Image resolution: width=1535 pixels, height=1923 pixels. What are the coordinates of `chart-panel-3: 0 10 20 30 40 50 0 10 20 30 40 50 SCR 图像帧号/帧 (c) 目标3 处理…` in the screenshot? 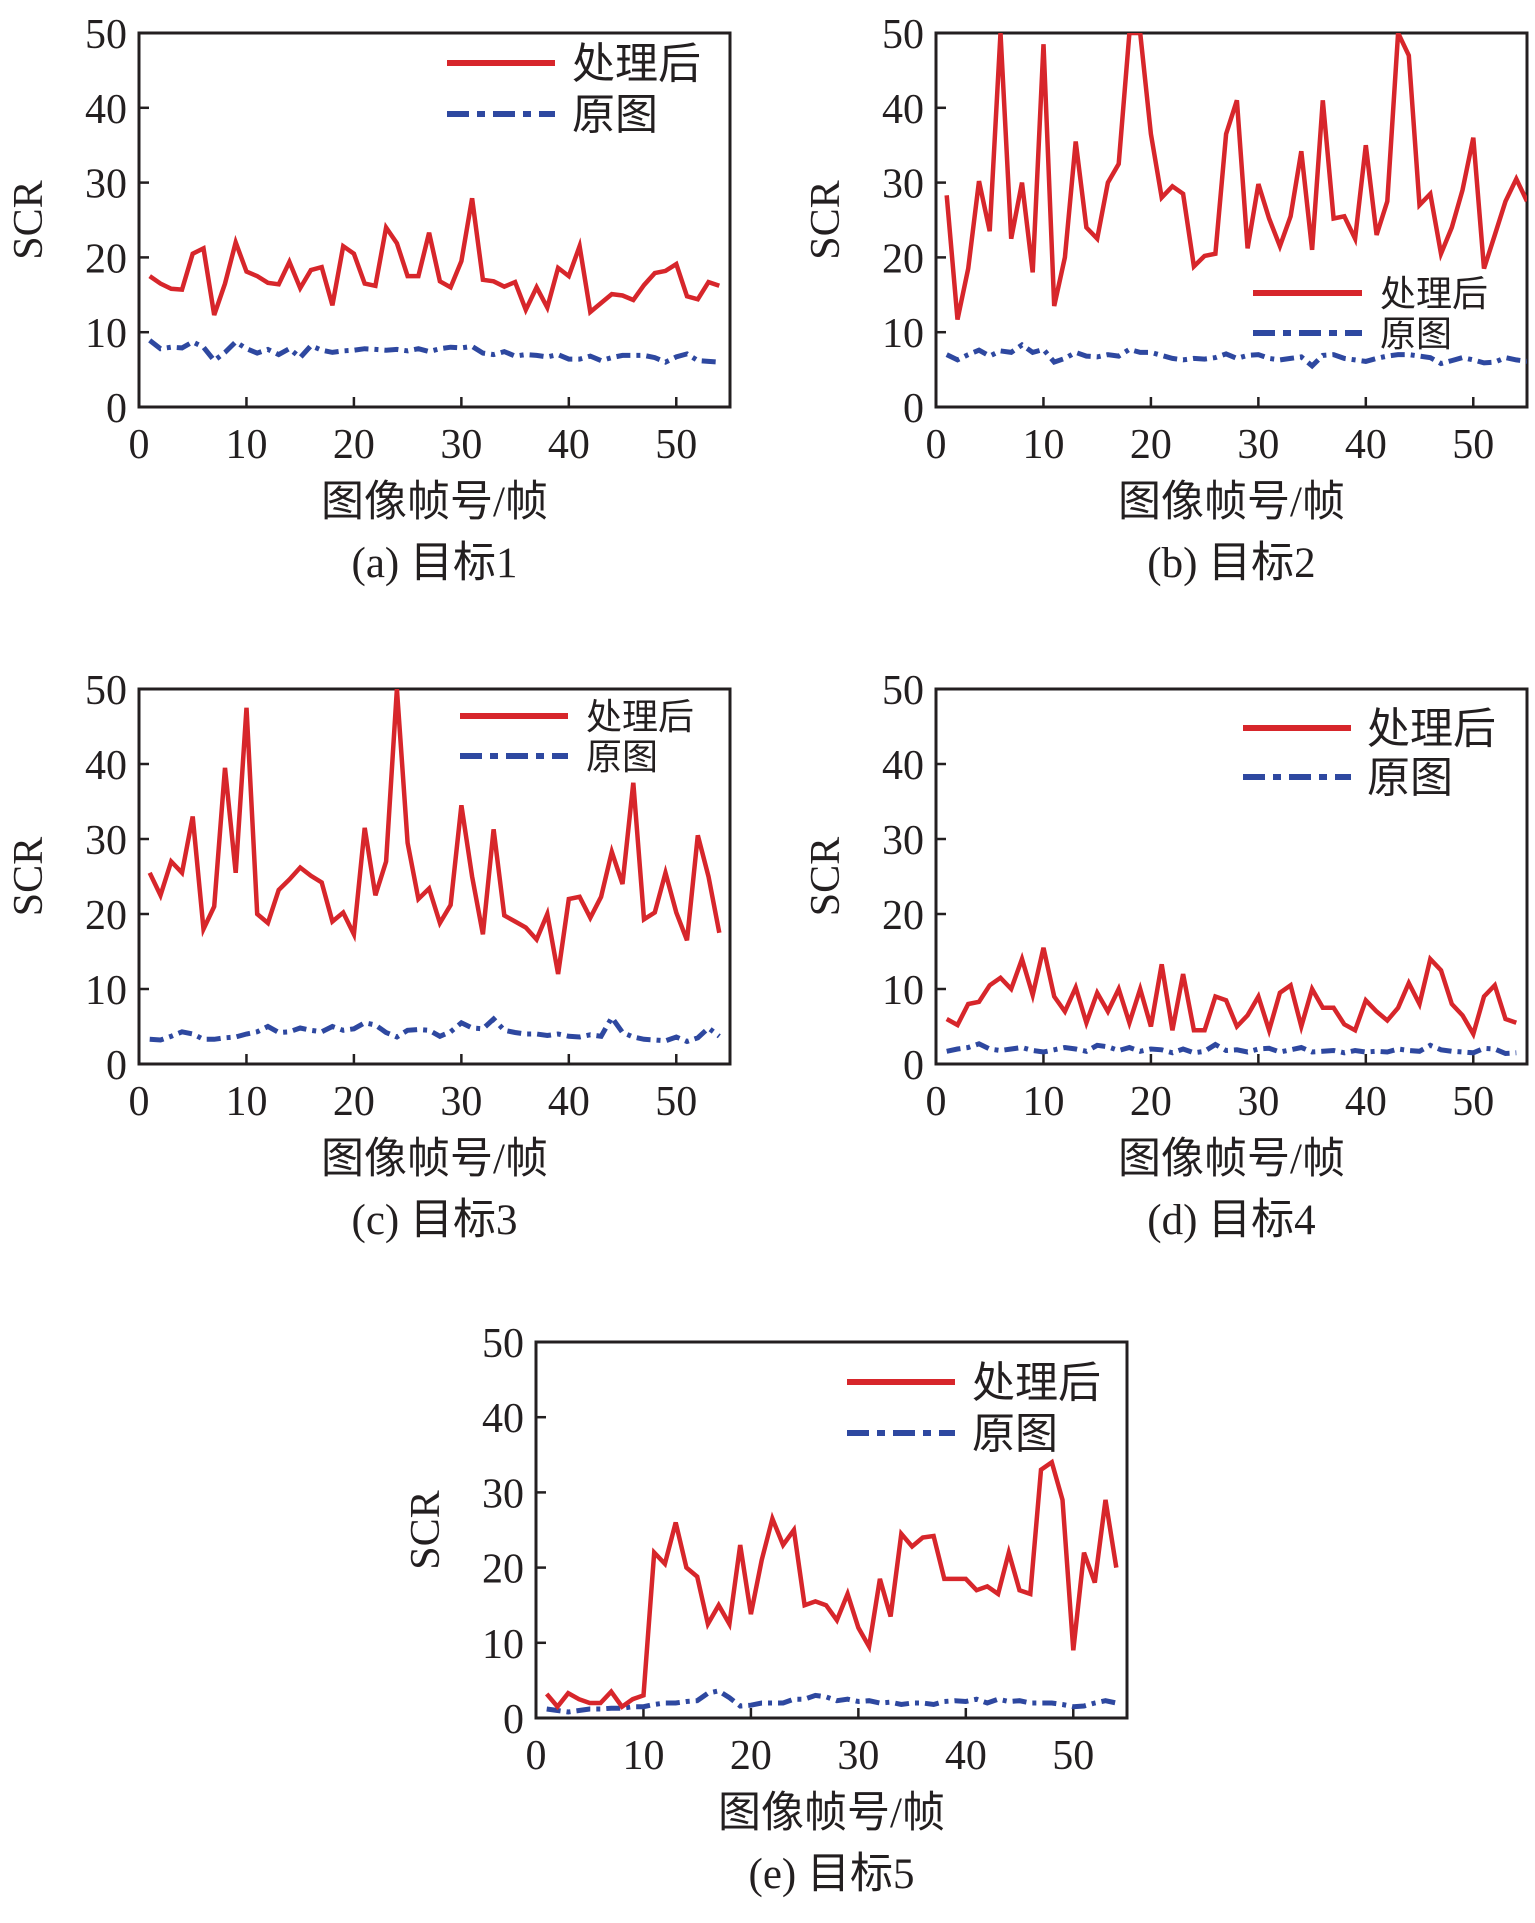 It's located at (369, 956).